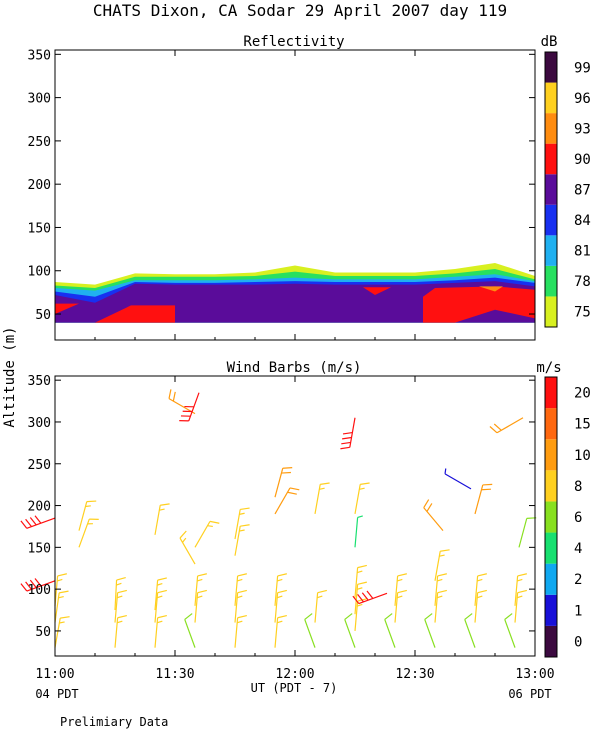 The image size is (600, 750). Describe the element at coordinates (39, 272) in the screenshot. I see `reflectivity-ytick-label-100: 100` at that location.